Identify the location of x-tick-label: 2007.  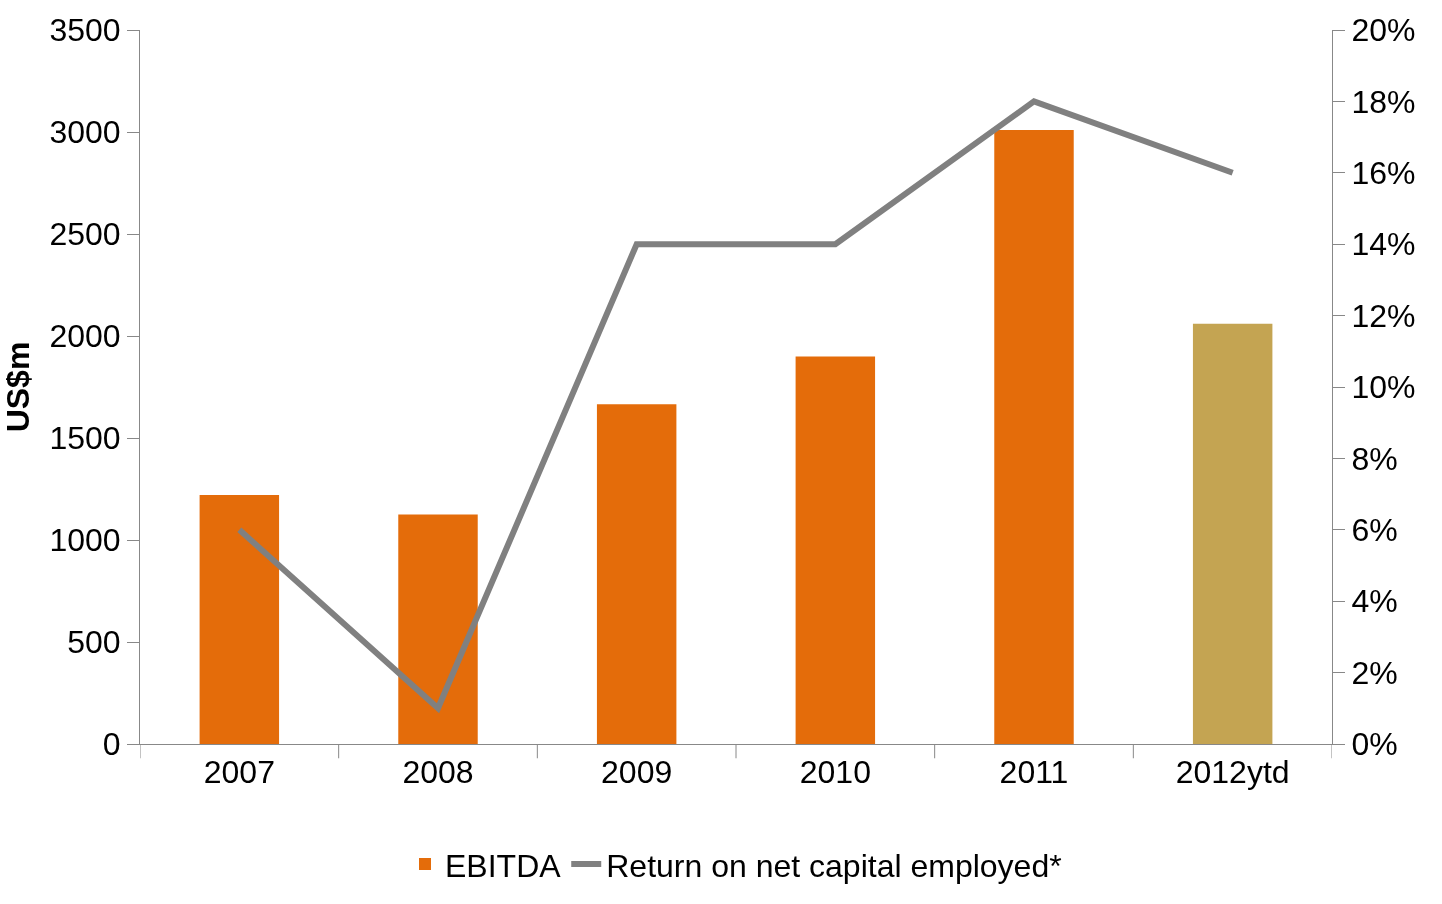
(239, 772).